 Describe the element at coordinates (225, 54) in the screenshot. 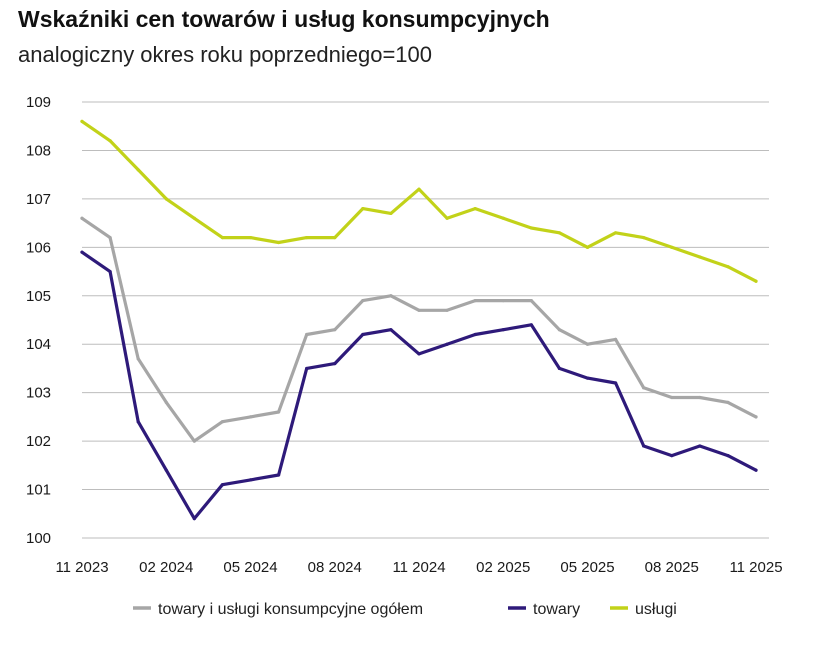

I see `chart-subtitle: analogiczny okres roku poprzedniego=100` at that location.